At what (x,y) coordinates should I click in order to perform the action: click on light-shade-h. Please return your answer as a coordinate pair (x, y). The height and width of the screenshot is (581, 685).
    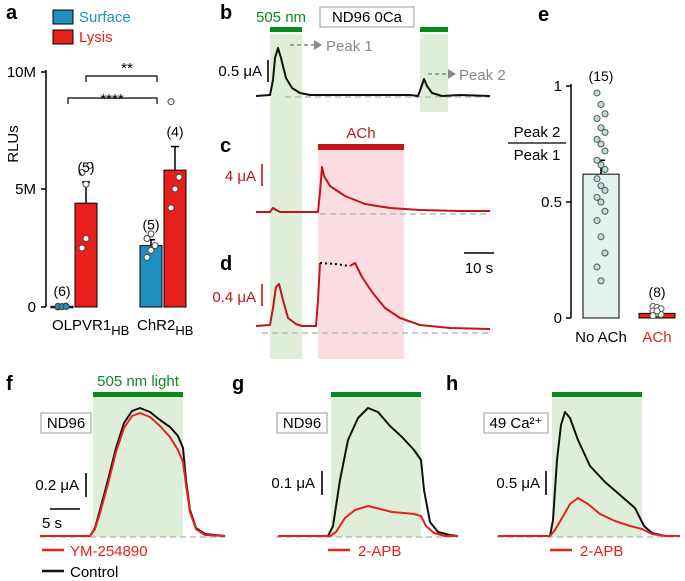
    Looking at the image, I should click on (597, 467).